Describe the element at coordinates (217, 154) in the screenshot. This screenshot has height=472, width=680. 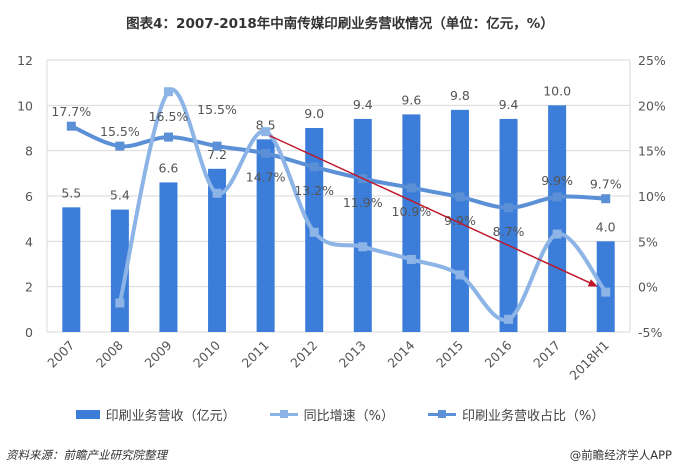
I see `bar-label: 7.2` at that location.